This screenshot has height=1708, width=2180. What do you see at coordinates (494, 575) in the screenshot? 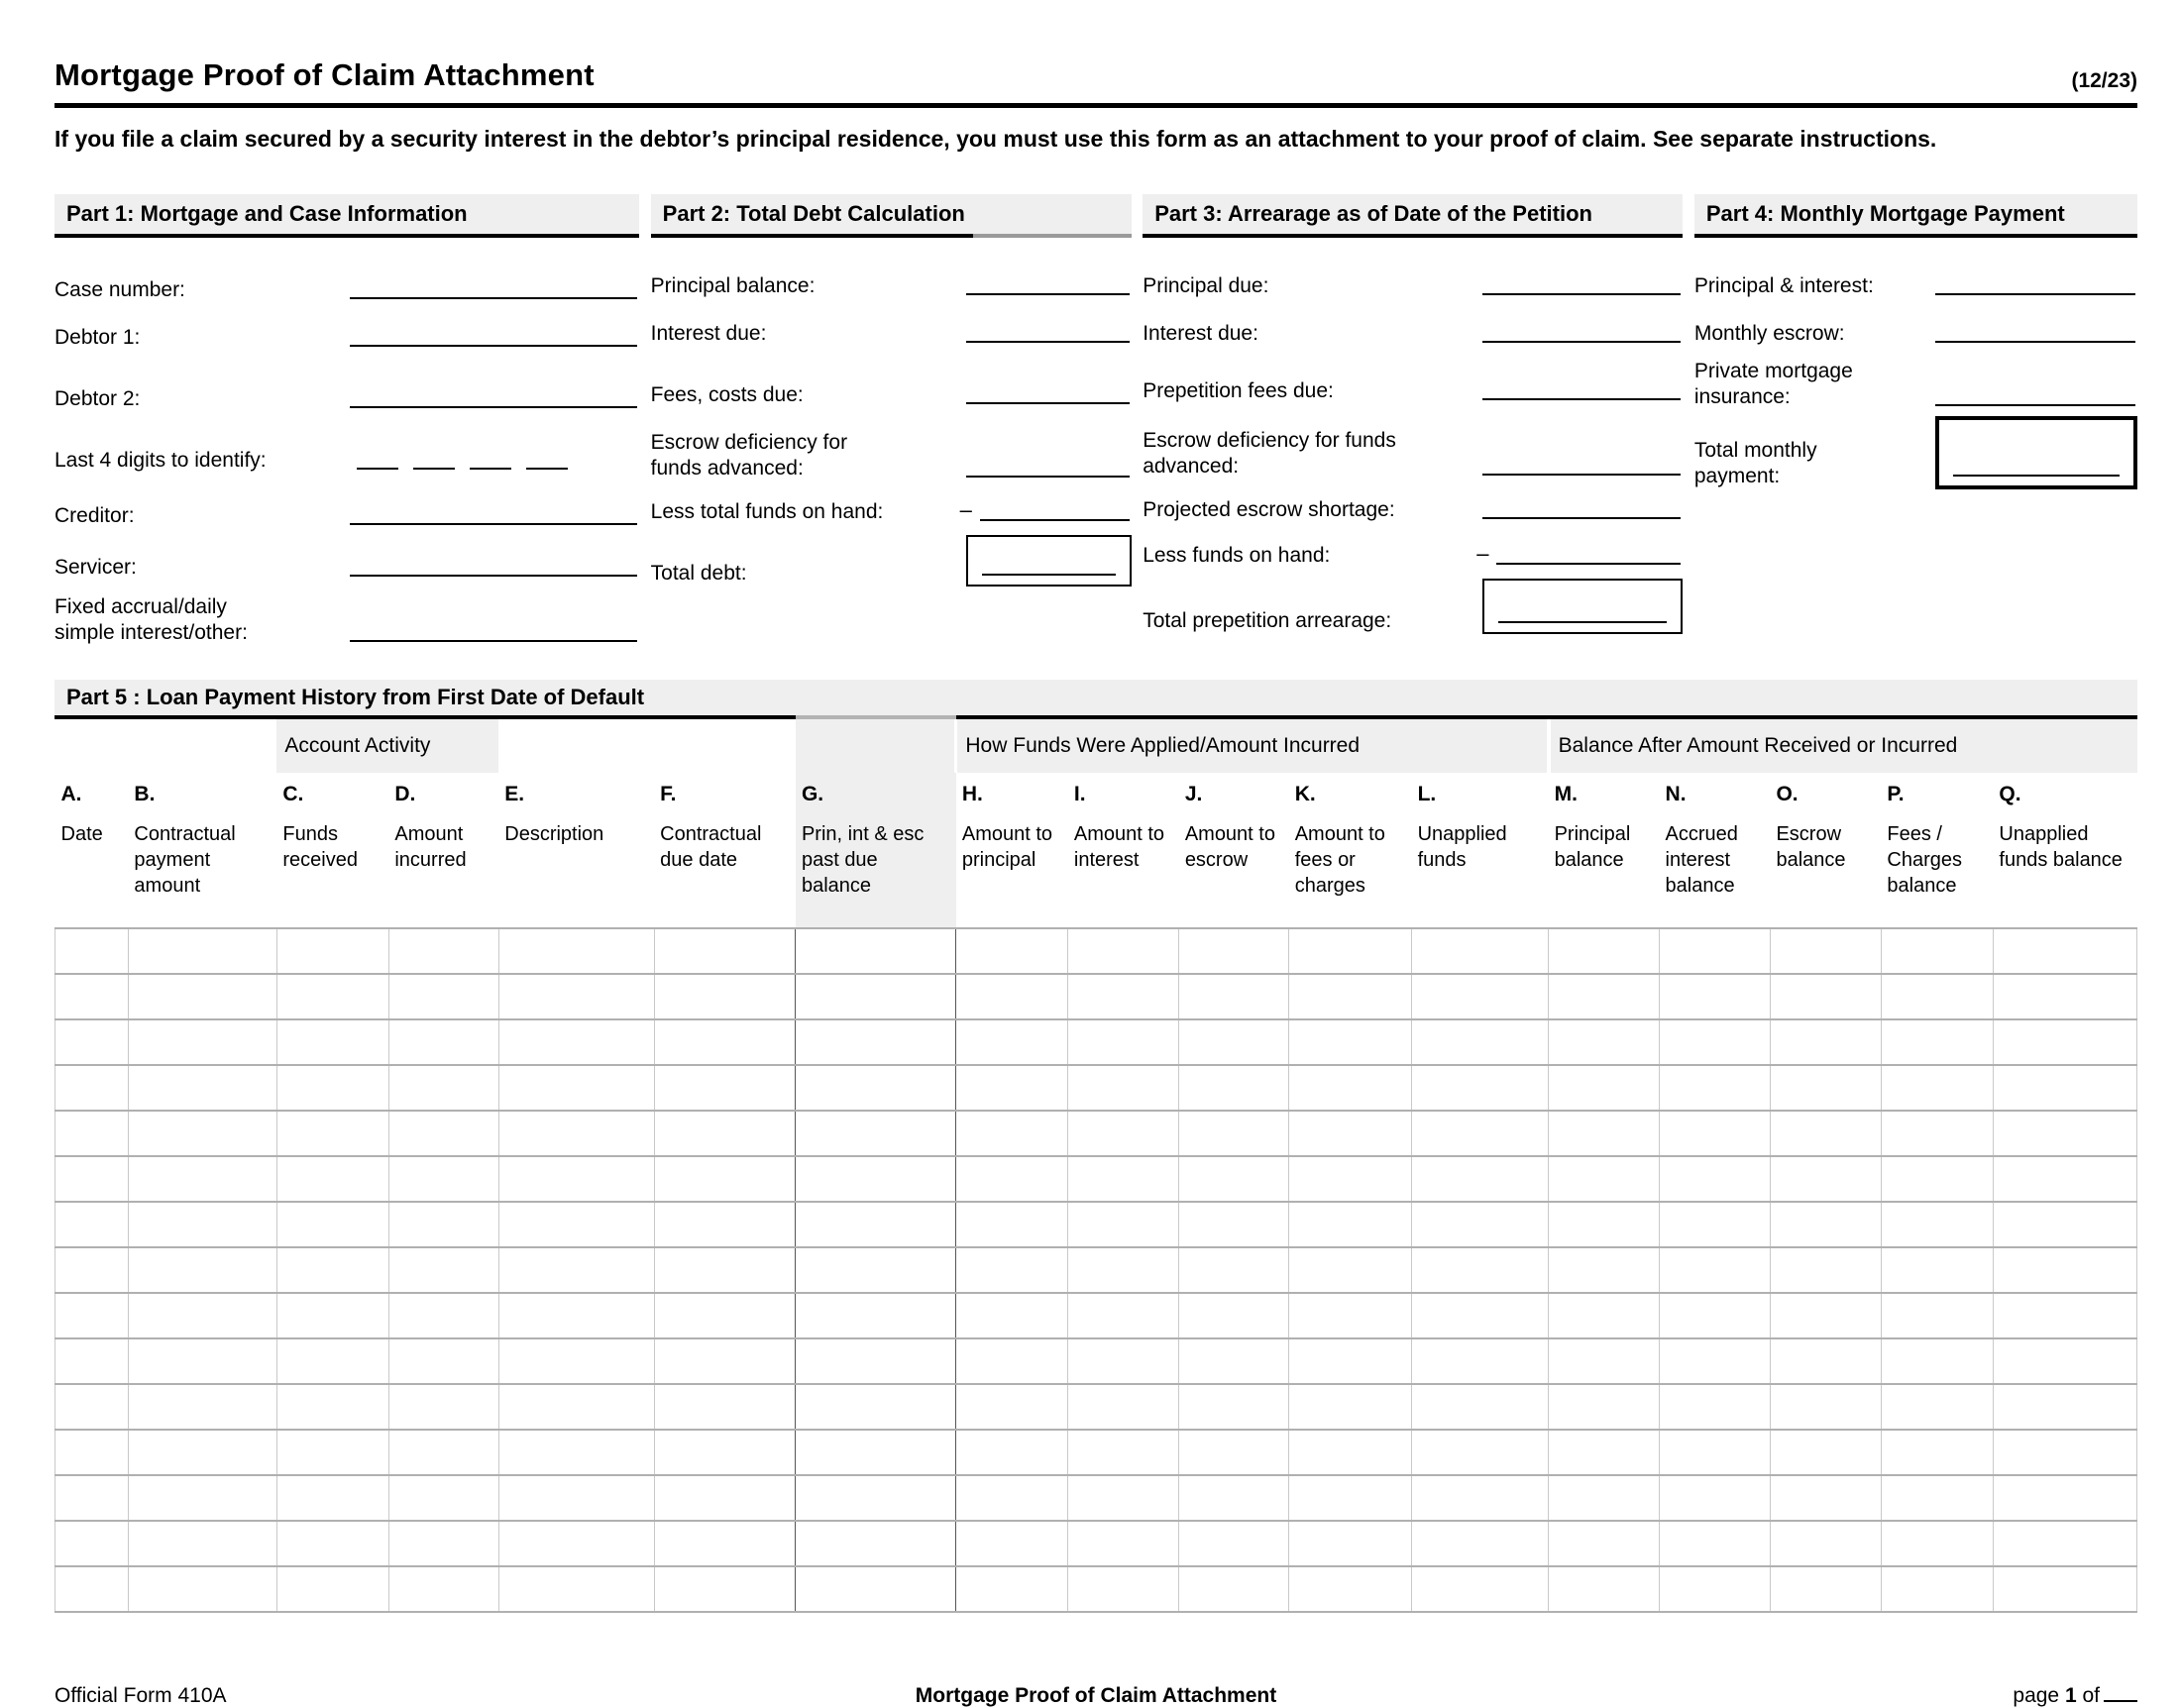
I see `servicer-input` at bounding box center [494, 575].